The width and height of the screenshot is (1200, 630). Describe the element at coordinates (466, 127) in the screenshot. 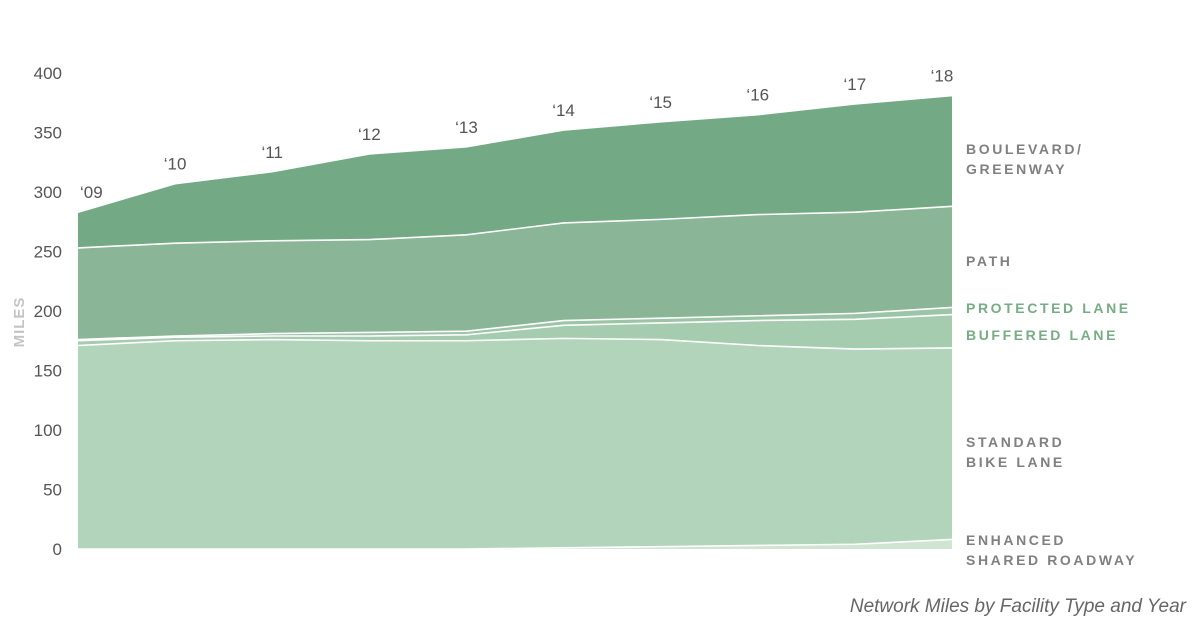

I see `year-label: ‘13` at that location.